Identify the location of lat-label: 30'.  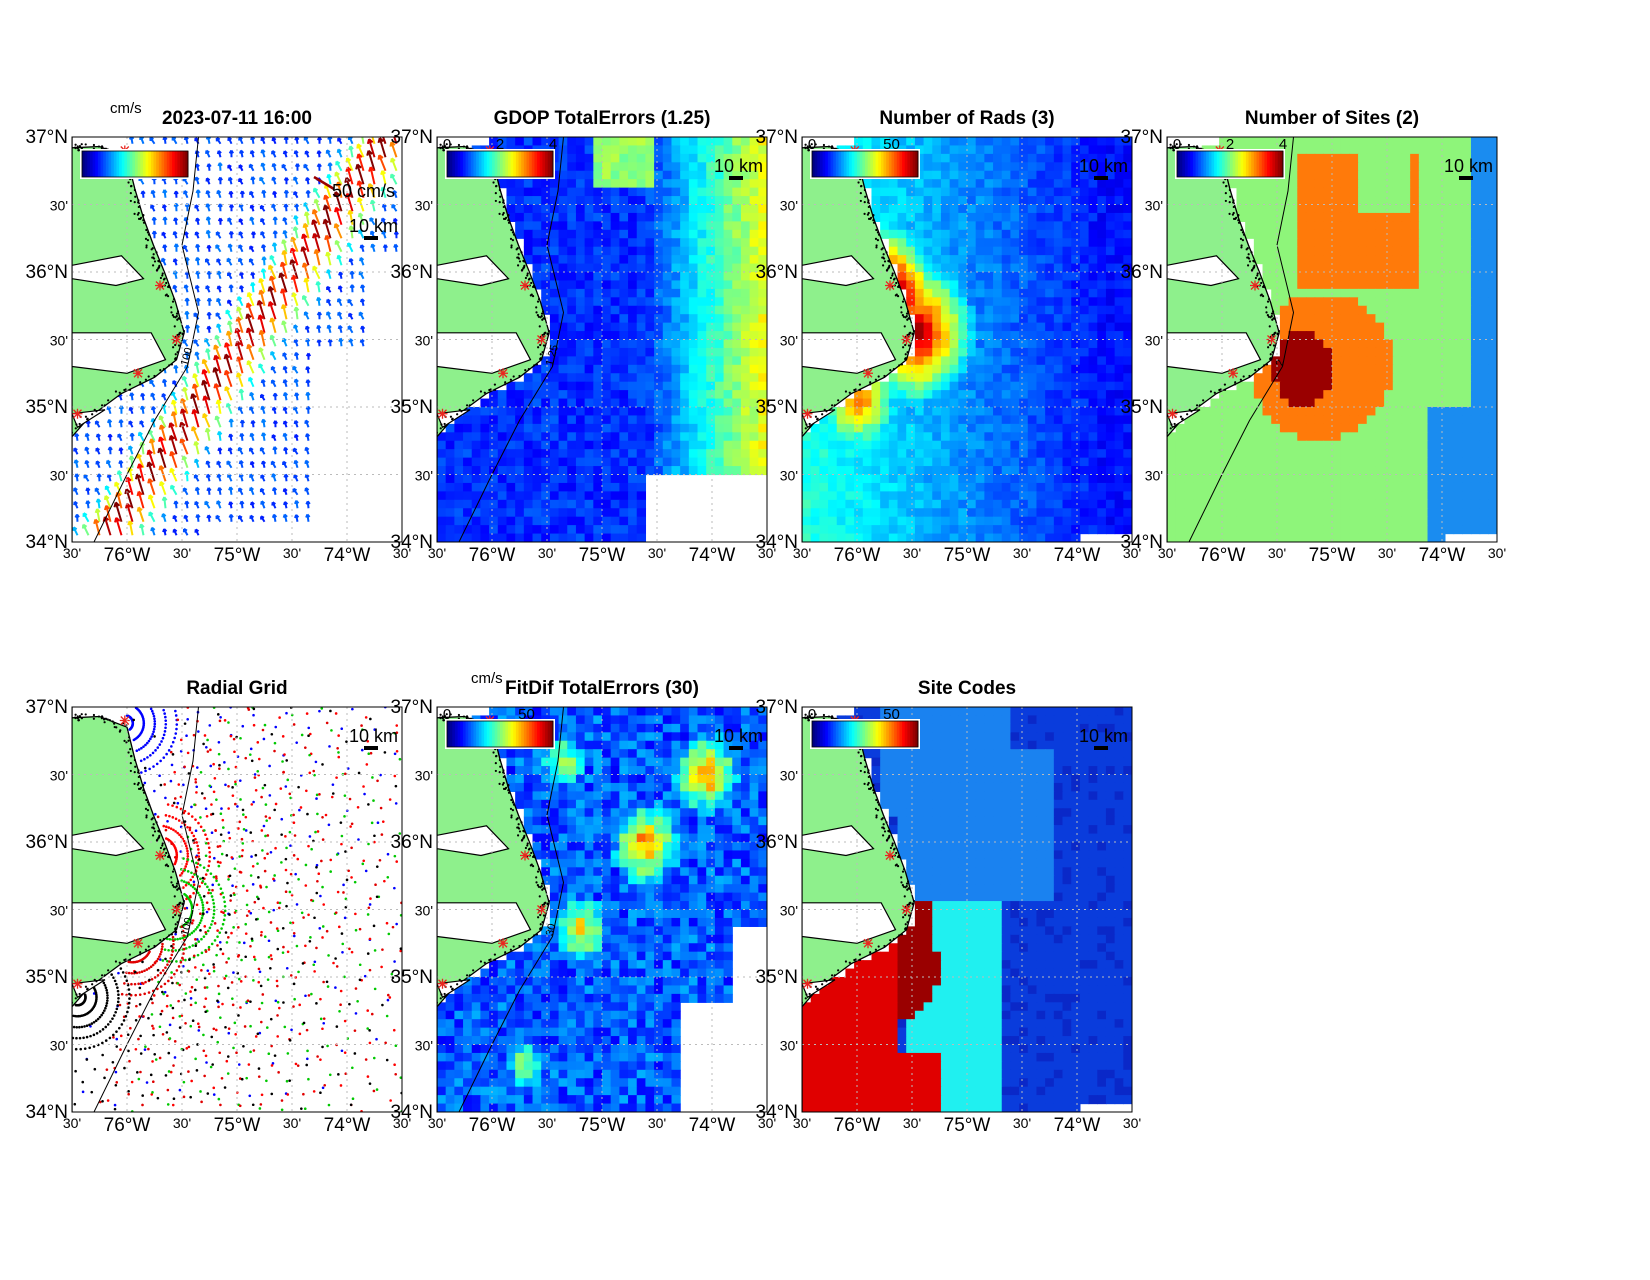
(789, 476).